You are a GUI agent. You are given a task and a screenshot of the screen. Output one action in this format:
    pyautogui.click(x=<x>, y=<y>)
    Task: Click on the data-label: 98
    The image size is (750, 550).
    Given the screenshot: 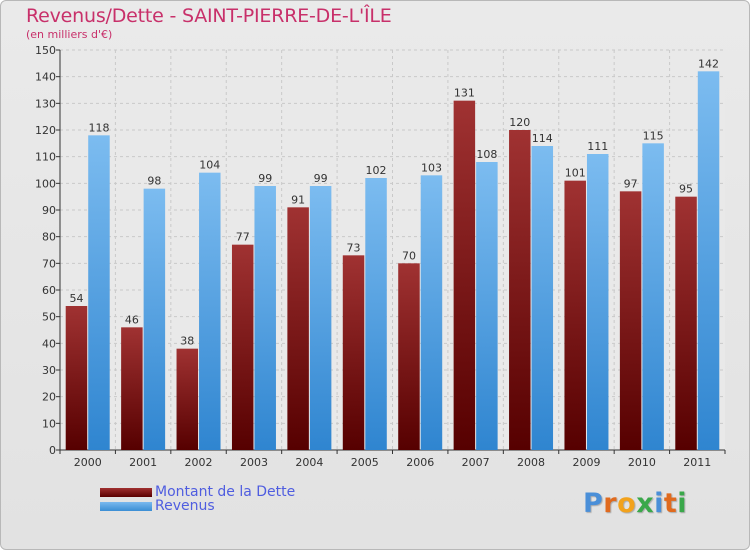 What is the action you would take?
    pyautogui.click(x=154, y=181)
    